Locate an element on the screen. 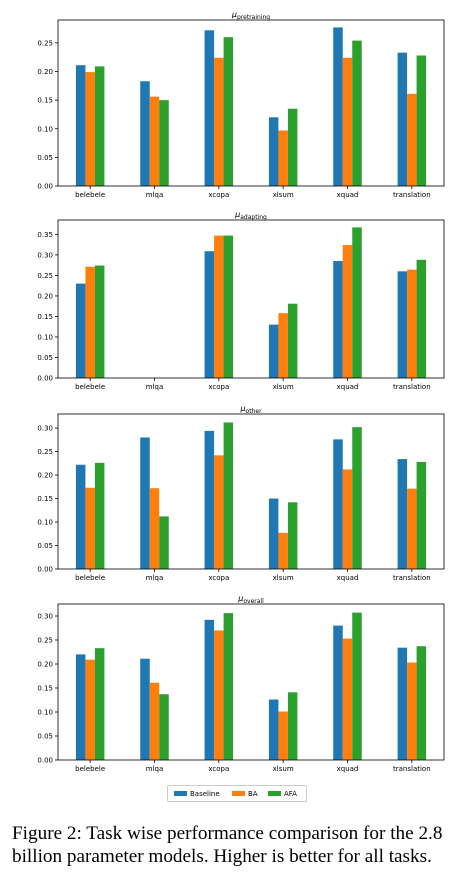  legend-swatch-ba is located at coordinates (238, 793).